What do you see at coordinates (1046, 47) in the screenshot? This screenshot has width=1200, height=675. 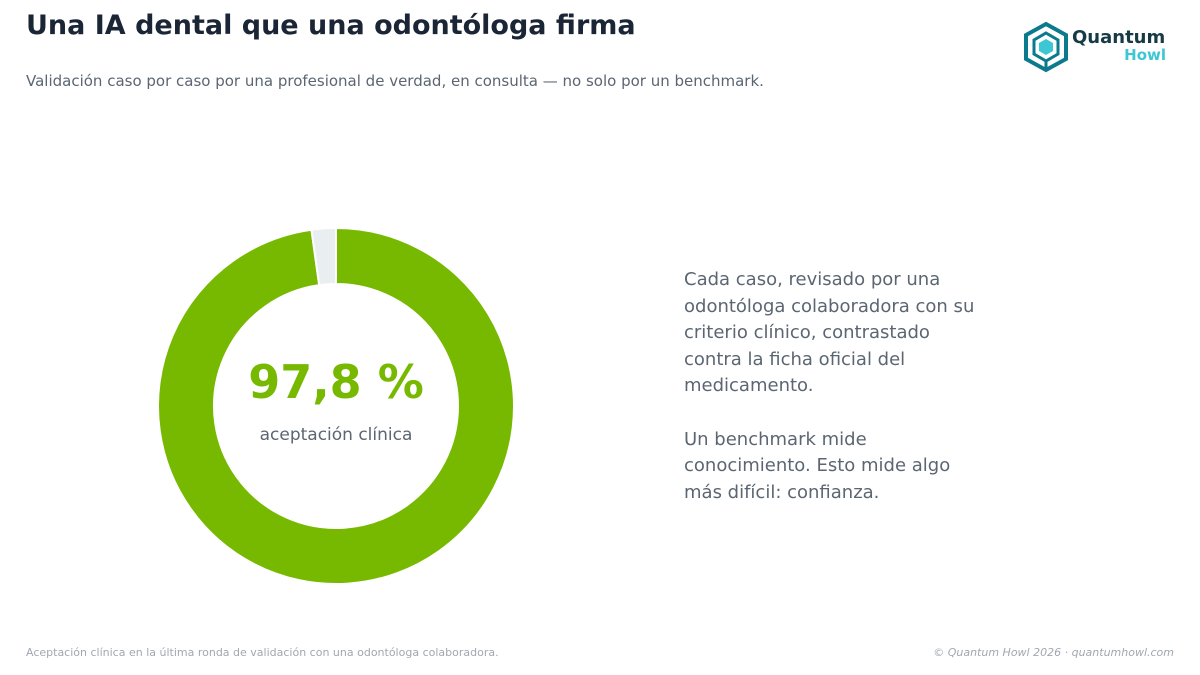 I see `hexagon-logo-icon` at bounding box center [1046, 47].